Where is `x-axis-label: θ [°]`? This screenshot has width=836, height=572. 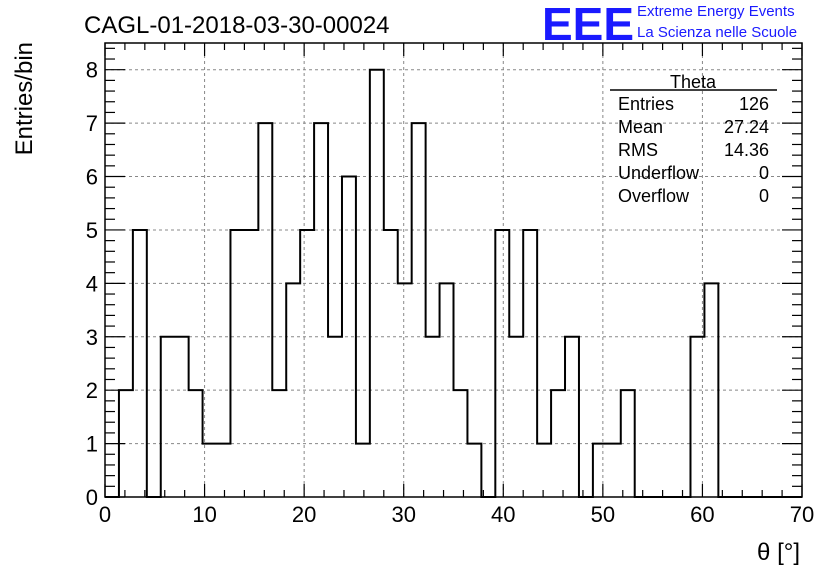 x-axis-label: θ [°] is located at coordinates (778, 552).